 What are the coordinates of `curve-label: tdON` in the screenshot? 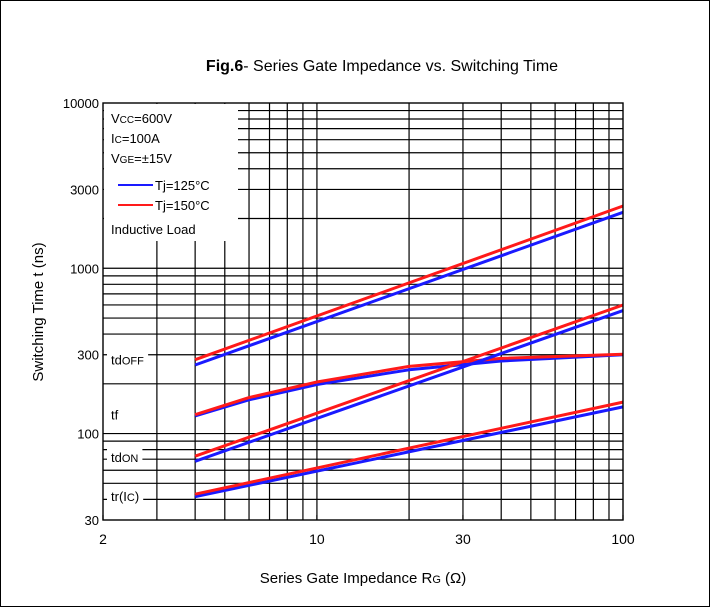 It's located at (124, 457).